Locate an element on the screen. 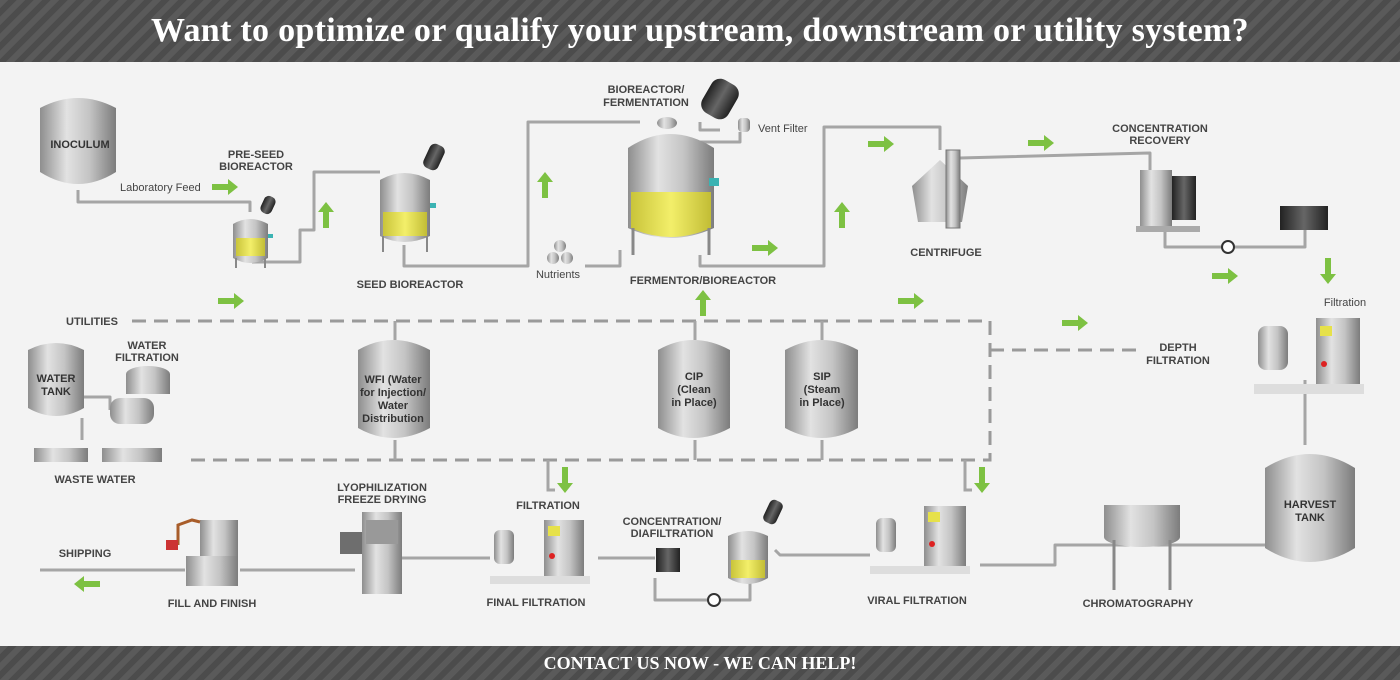  contact-us-button: CONTACT US NOW - WE CAN HELP! is located at coordinates (700, 663).